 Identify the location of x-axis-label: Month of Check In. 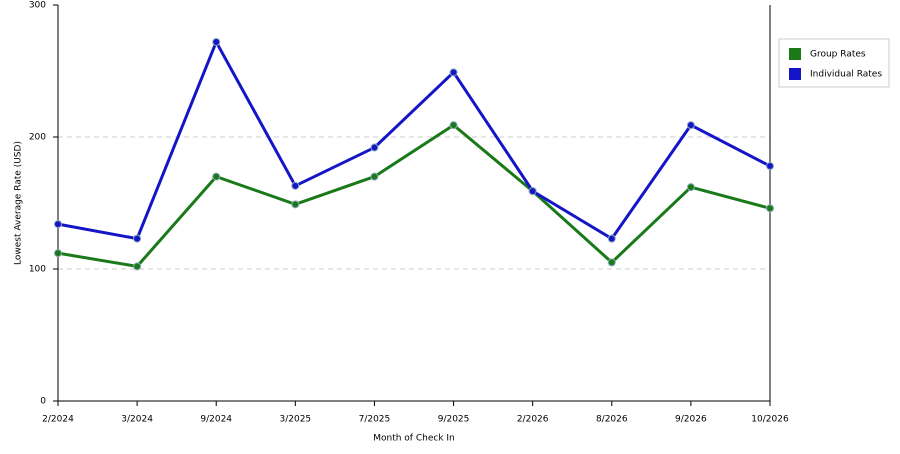
(414, 439).